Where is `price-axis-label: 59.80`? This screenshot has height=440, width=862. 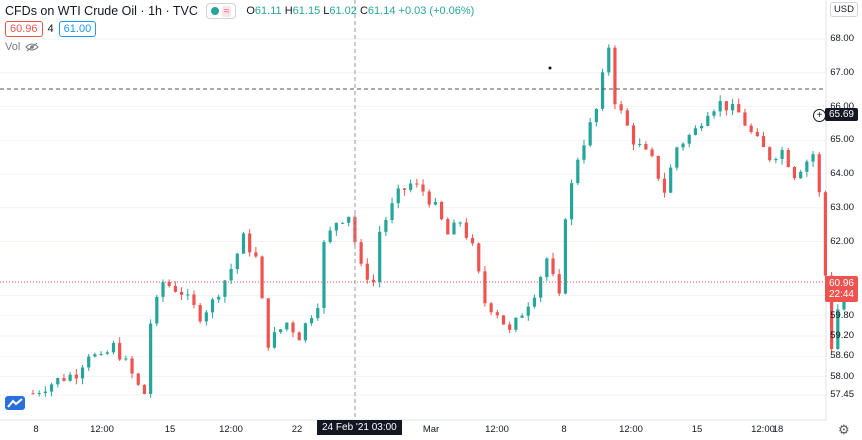
price-axis-label: 59.80 is located at coordinates (842, 315).